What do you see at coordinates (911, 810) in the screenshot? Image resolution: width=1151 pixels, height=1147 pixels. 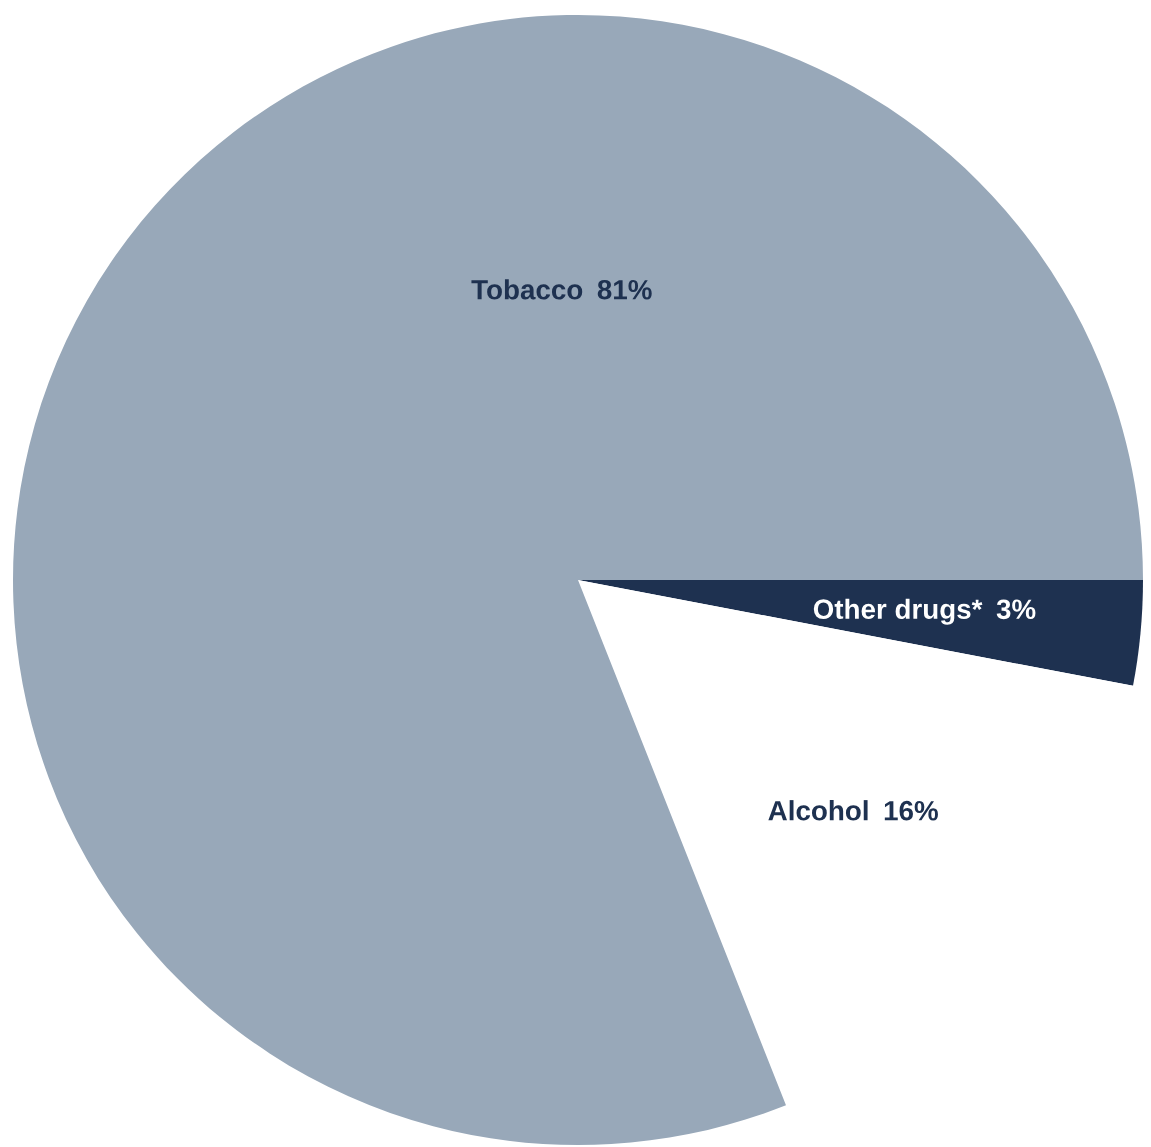 I see `data-label: 16%` at bounding box center [911, 810].